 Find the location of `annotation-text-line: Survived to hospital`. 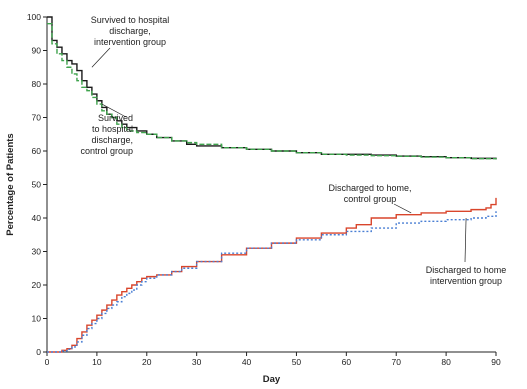

annotation-text-line: Survived to hospital is located at coordinates (130, 20).